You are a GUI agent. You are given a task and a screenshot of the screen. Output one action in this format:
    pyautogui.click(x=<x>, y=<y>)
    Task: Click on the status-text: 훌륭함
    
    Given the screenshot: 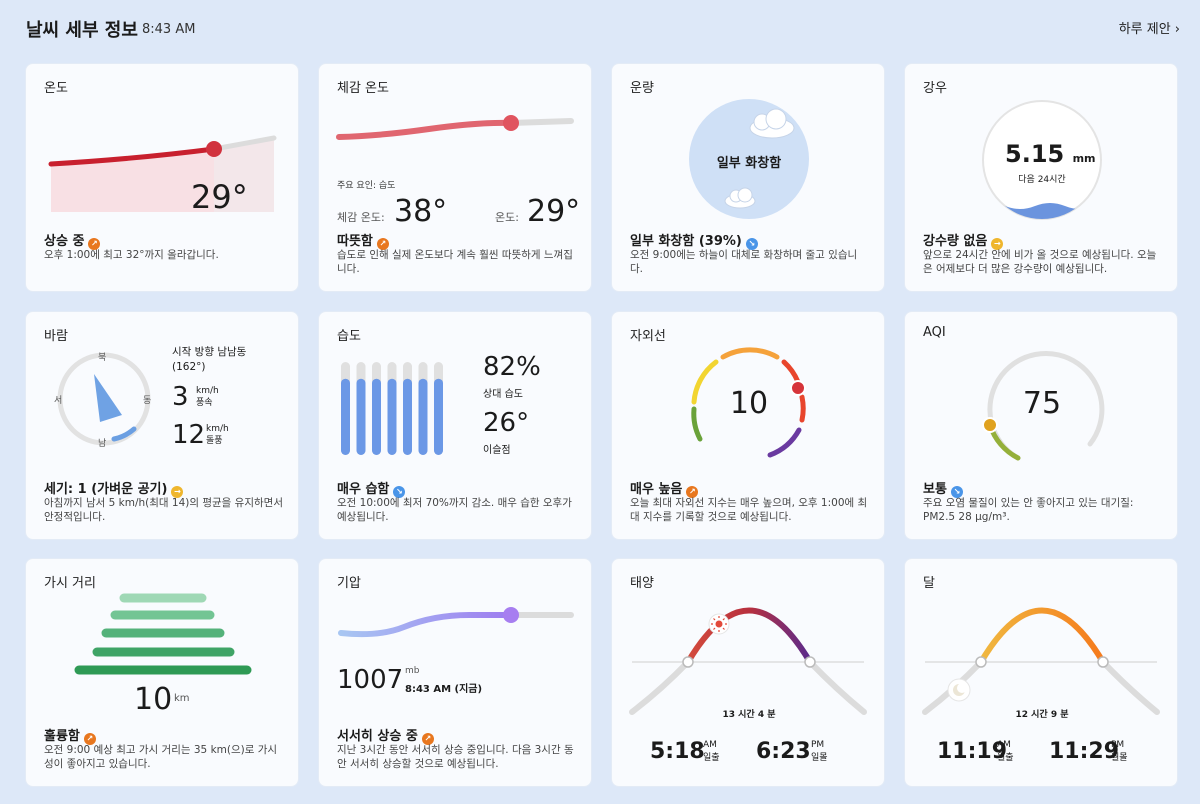 What is the action you would take?
    pyautogui.click(x=62, y=736)
    